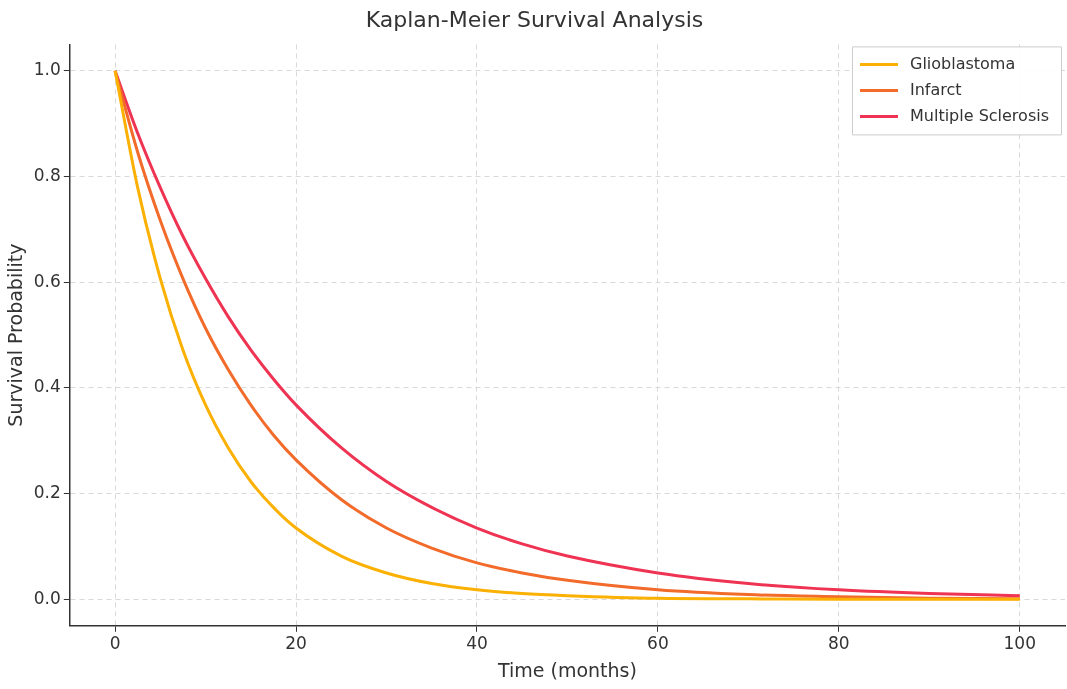 This screenshot has width=1067, height=689. I want to click on y-tick-label: 1.0, so click(47, 69).